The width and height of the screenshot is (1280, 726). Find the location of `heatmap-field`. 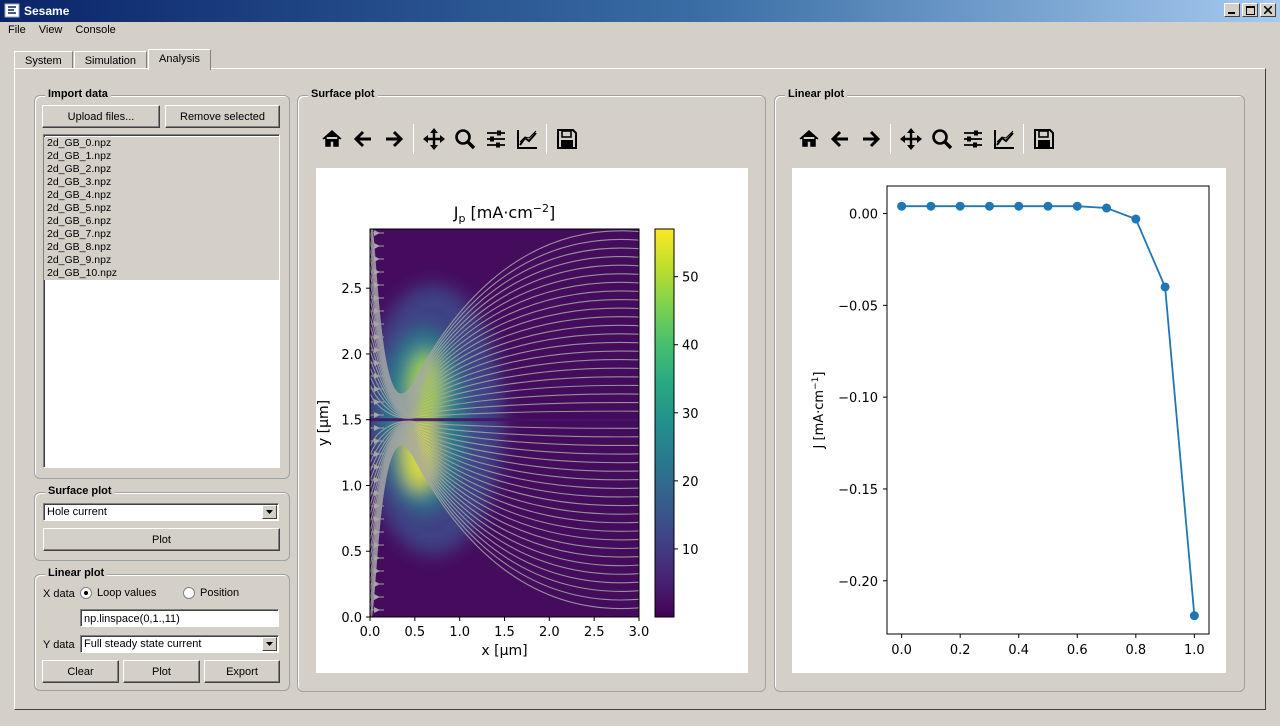

heatmap-field is located at coordinates (504, 423).